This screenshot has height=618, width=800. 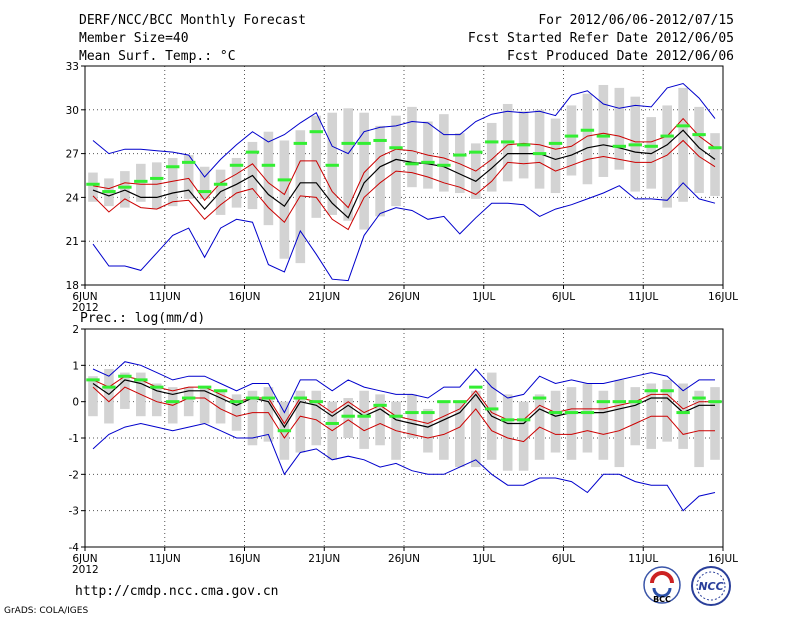 I want to click on x-tick-label: 6JUL, so click(x=563, y=559).